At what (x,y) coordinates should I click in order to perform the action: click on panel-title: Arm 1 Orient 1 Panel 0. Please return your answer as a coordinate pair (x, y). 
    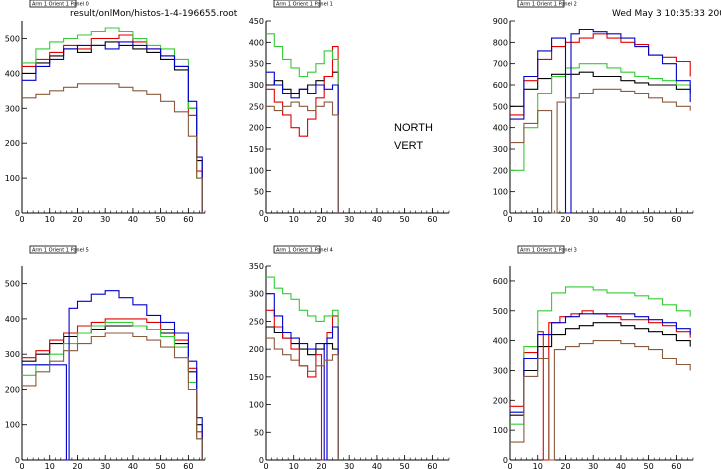
    Looking at the image, I should click on (60, 5).